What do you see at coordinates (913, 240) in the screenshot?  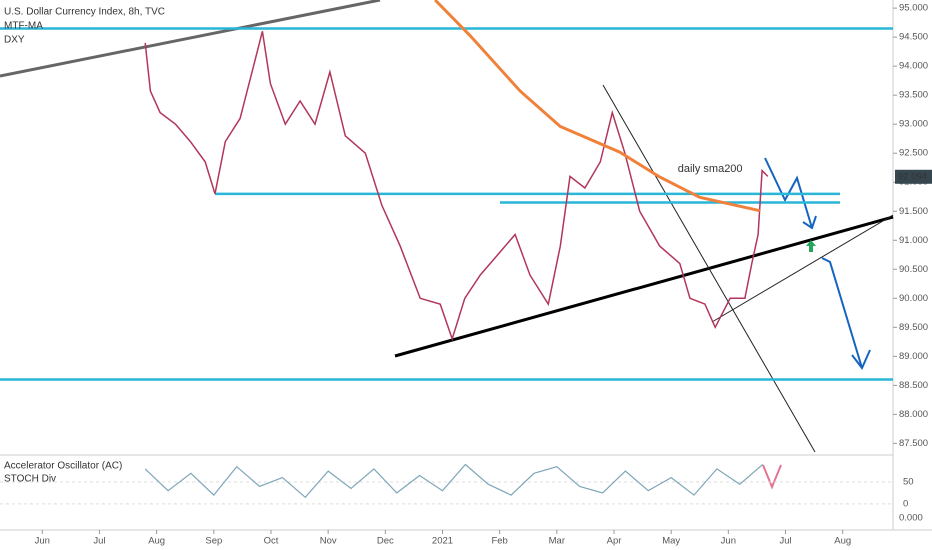 I see `y-tick-label: 91.000` at bounding box center [913, 240].